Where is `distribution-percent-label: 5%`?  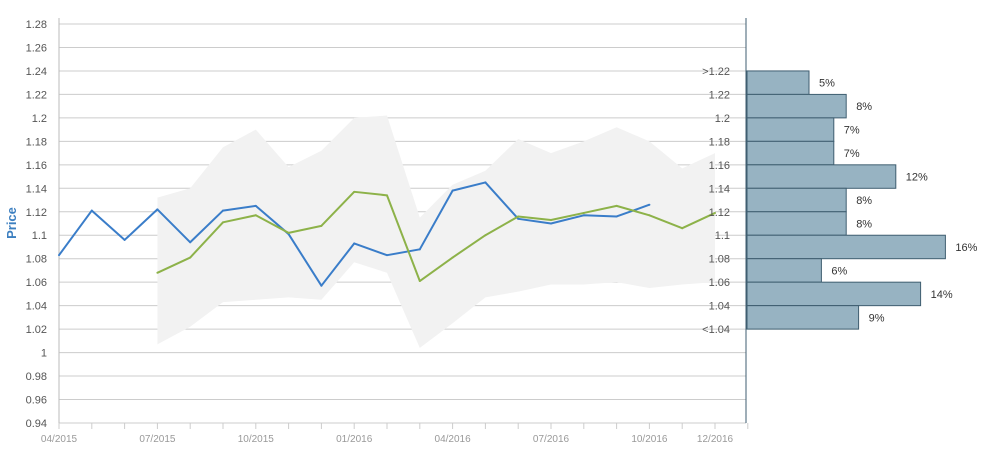
distribution-percent-label: 5% is located at coordinates (827, 84).